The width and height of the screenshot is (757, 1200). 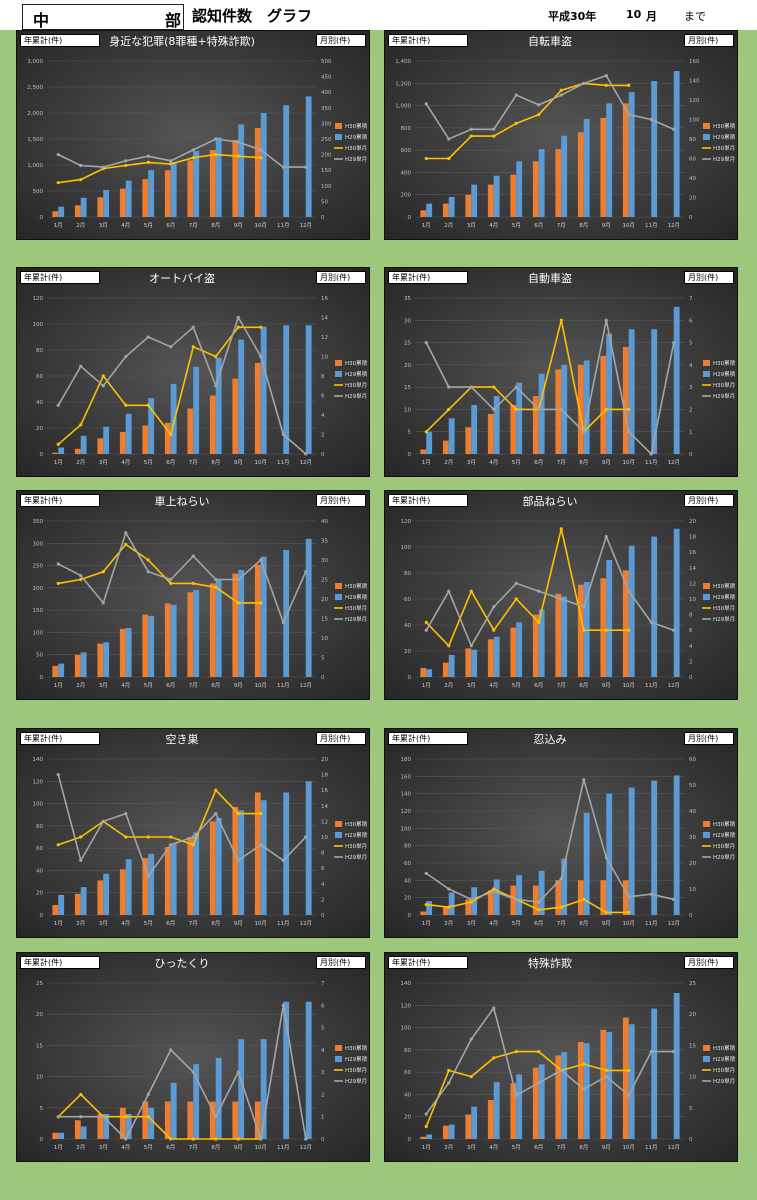 I want to click on x-tick-label: 10月, so click(x=629, y=923).